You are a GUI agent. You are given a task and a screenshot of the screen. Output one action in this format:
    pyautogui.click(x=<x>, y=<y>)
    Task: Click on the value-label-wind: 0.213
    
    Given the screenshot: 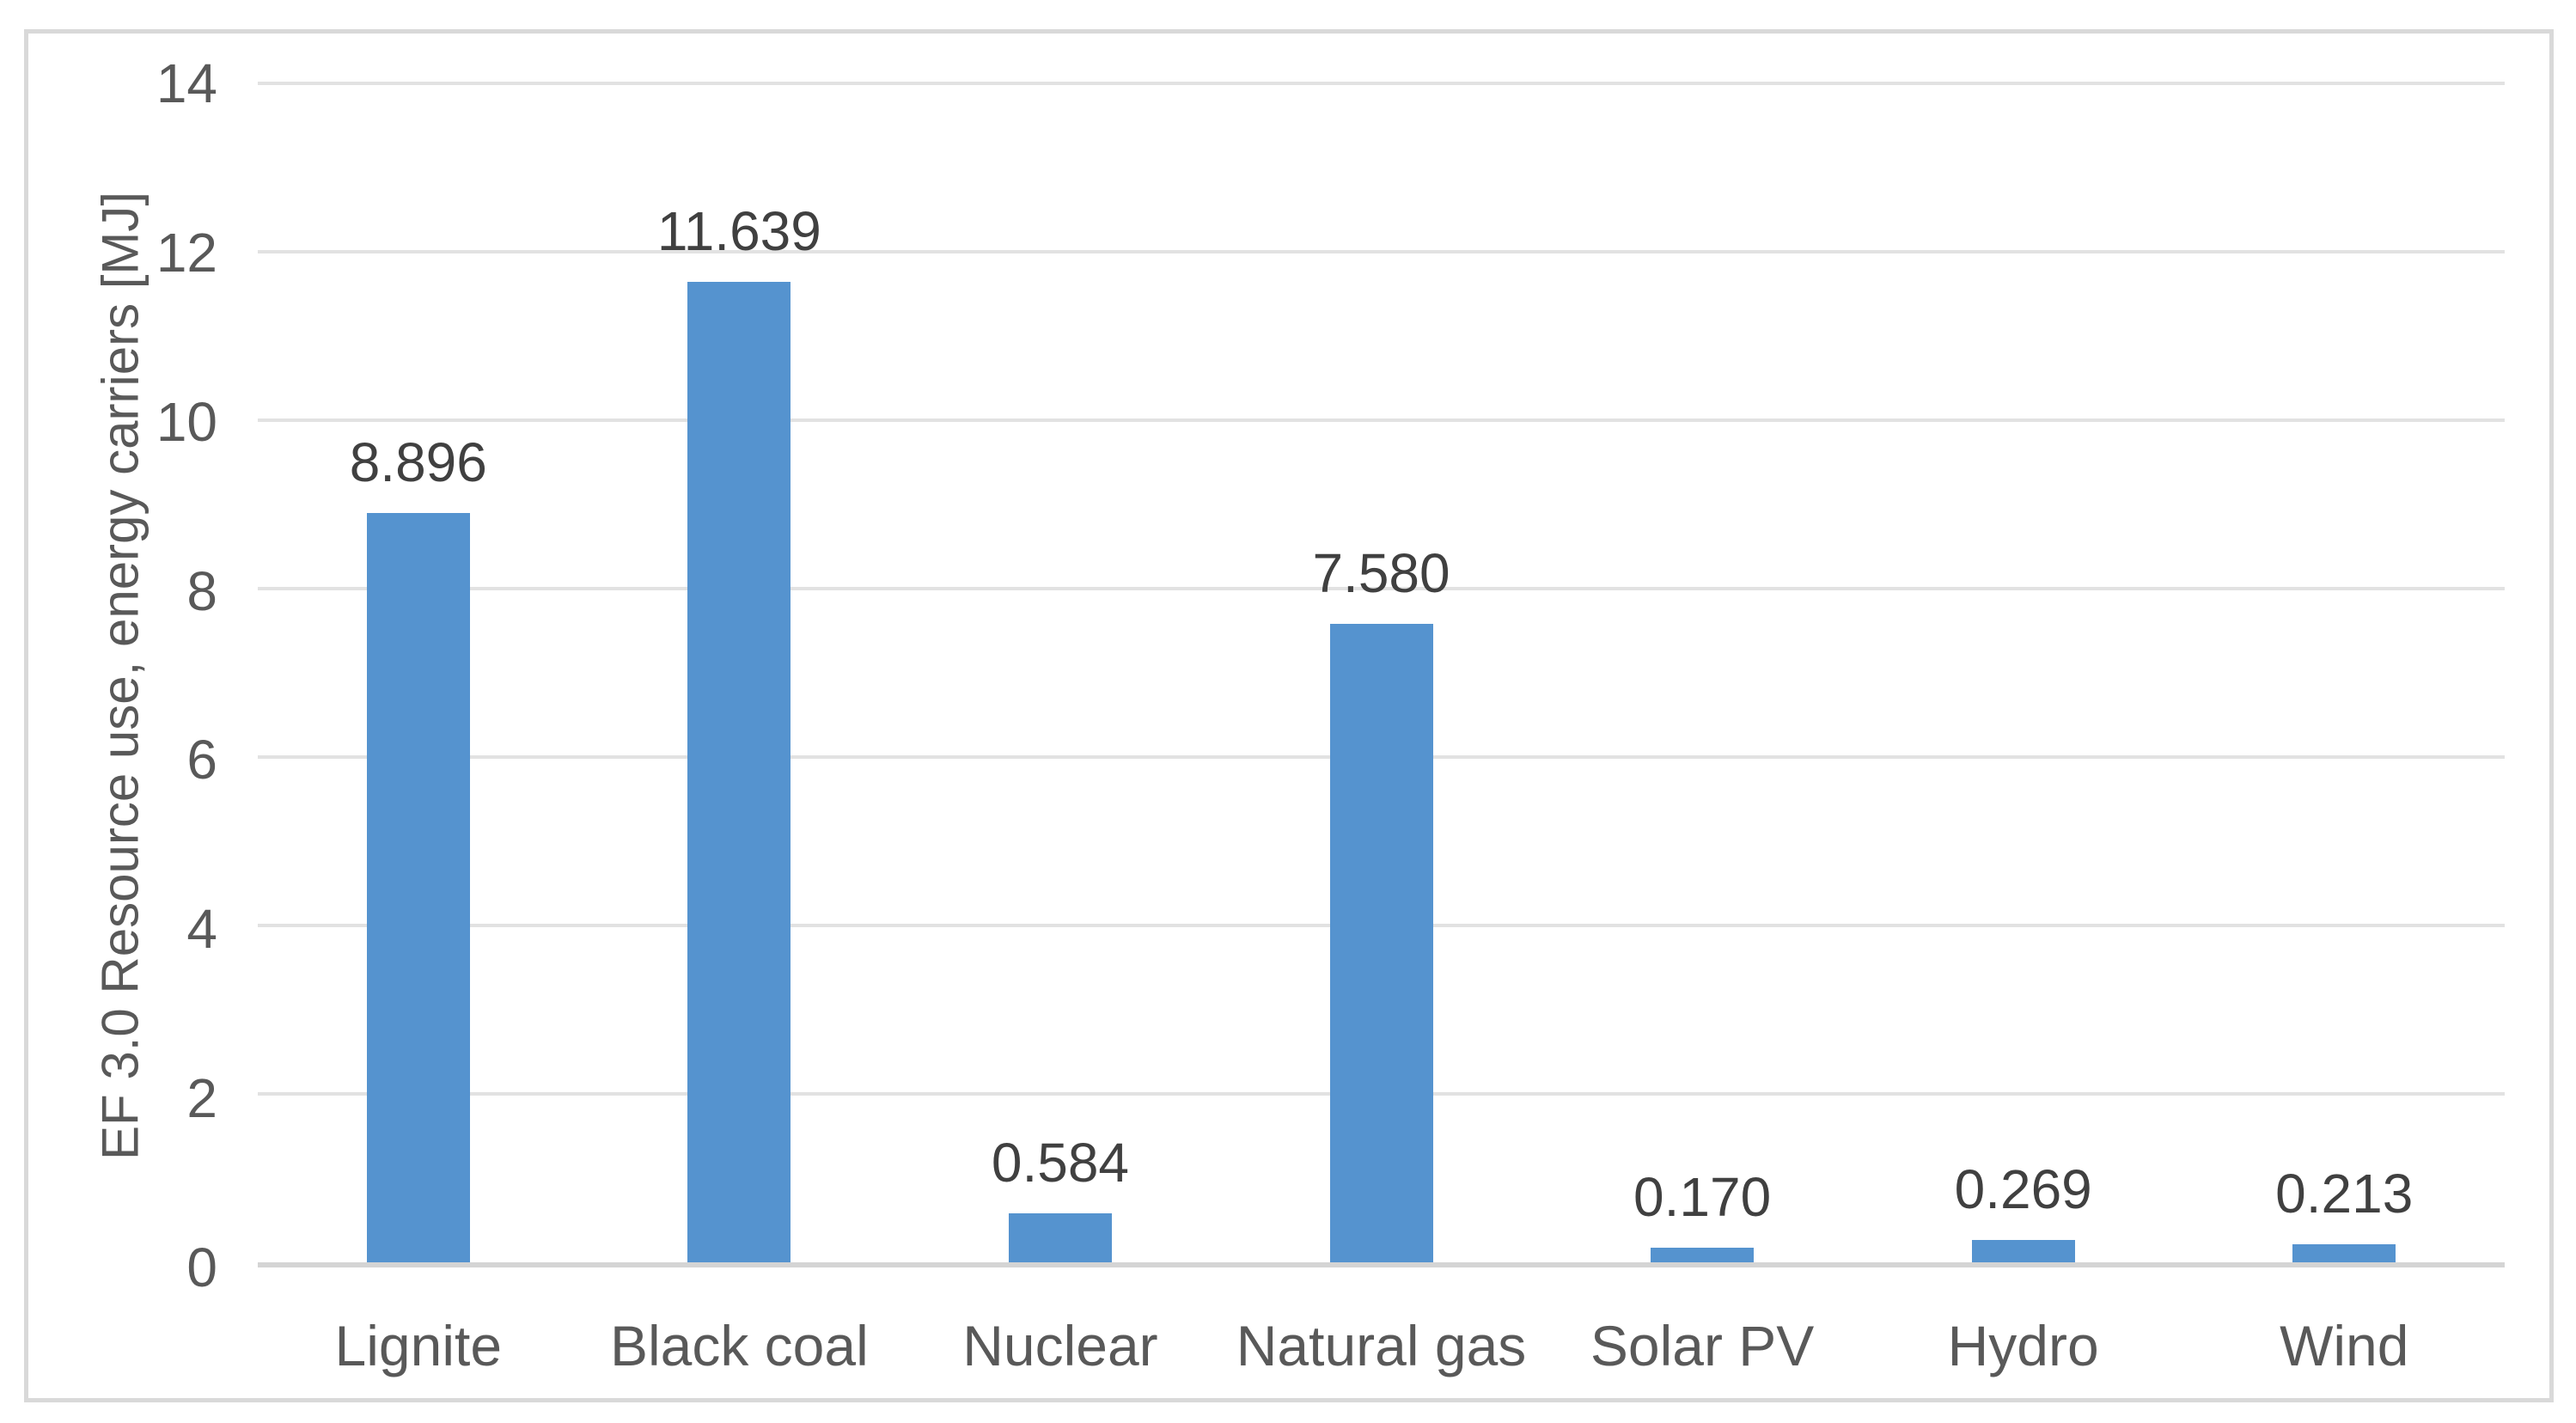 What is the action you would take?
    pyautogui.click(x=2344, y=1194)
    